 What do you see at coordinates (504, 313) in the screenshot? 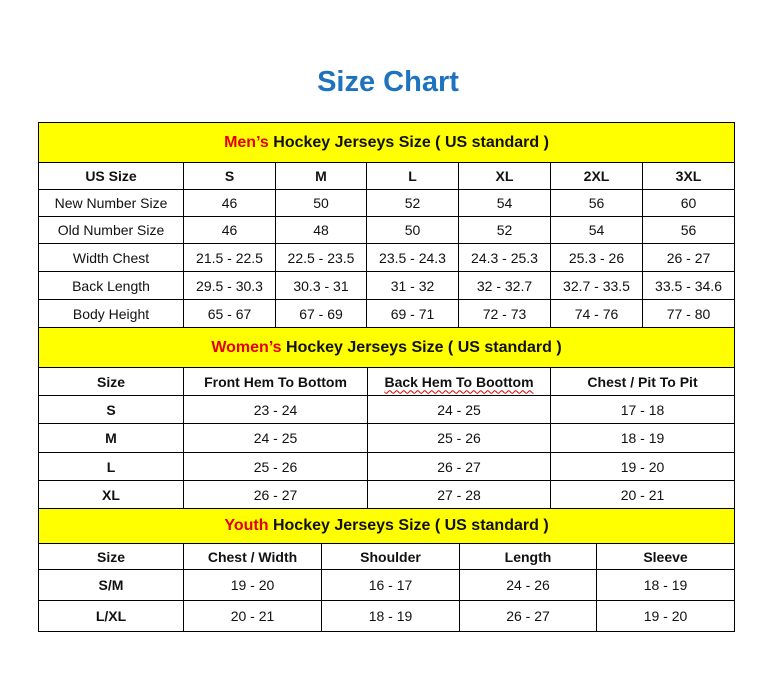
I see `table-cell: 72 - 73` at bounding box center [504, 313].